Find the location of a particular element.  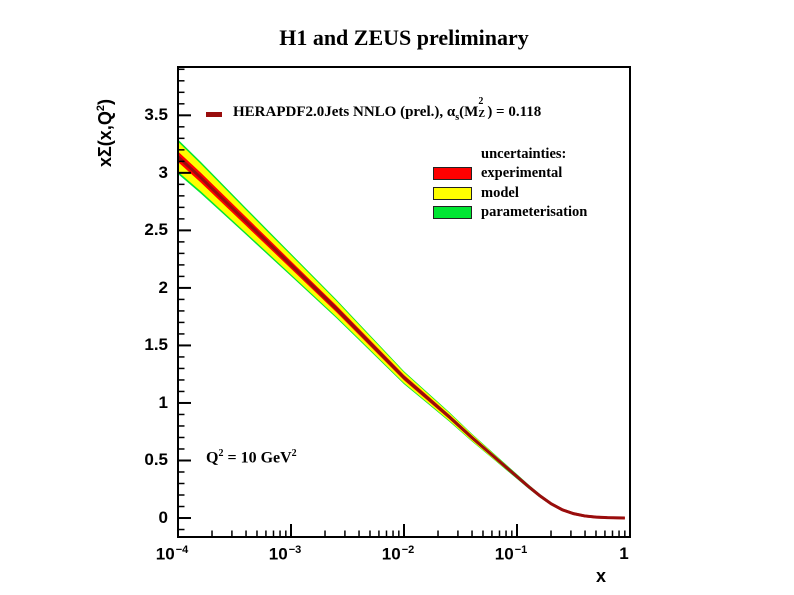

x-tick-label: 10⁻² is located at coordinates (398, 554).